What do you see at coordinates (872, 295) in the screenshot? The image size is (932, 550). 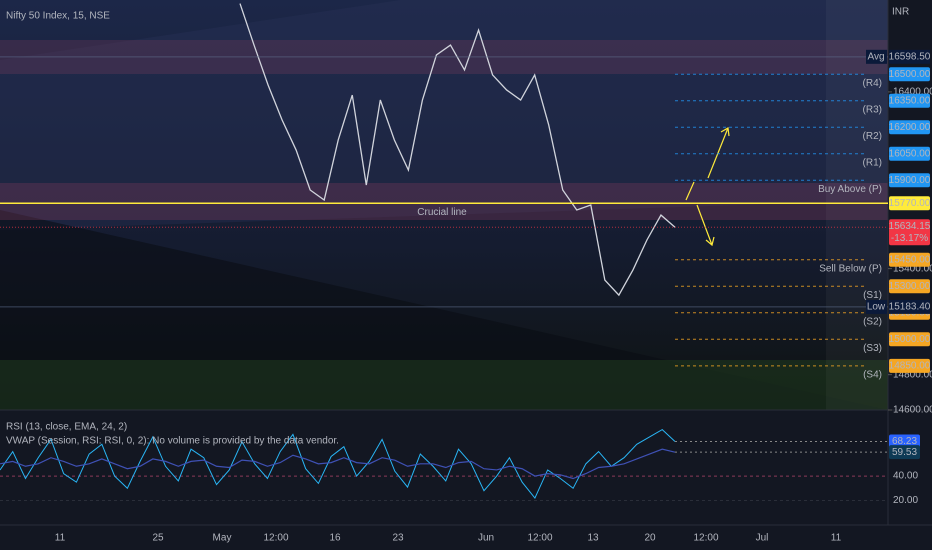 I see `pivot-label: (S1)` at bounding box center [872, 295].